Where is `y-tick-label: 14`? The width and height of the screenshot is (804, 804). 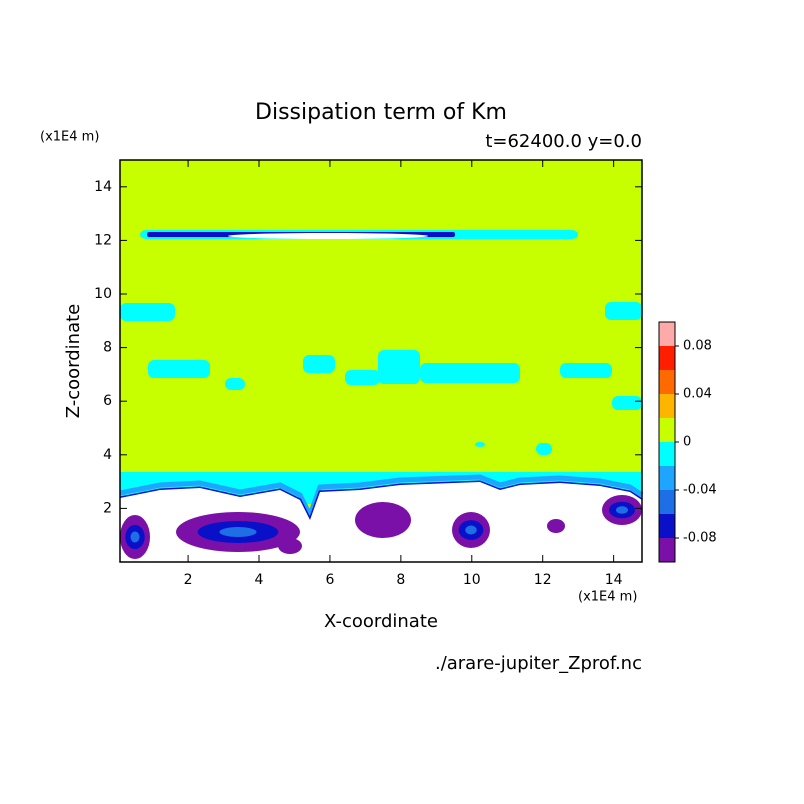 y-tick-label: 14 is located at coordinates (103, 187).